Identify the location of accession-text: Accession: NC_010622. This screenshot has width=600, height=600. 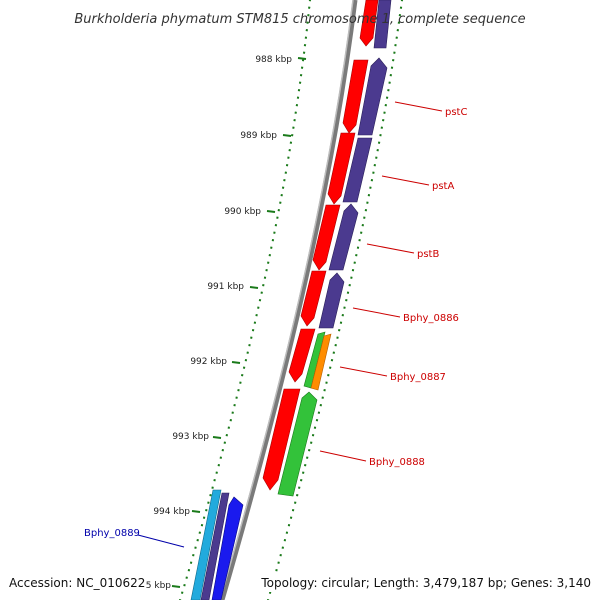
(77, 583).